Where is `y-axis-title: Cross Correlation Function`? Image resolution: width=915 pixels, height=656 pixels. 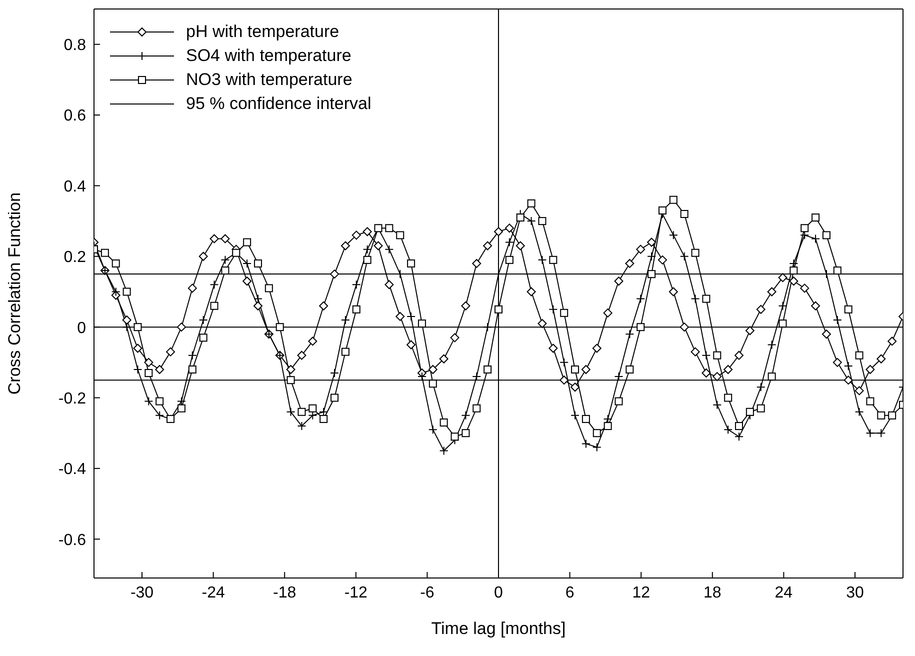
y-axis-title: Cross Correlation Function is located at coordinates (14, 293).